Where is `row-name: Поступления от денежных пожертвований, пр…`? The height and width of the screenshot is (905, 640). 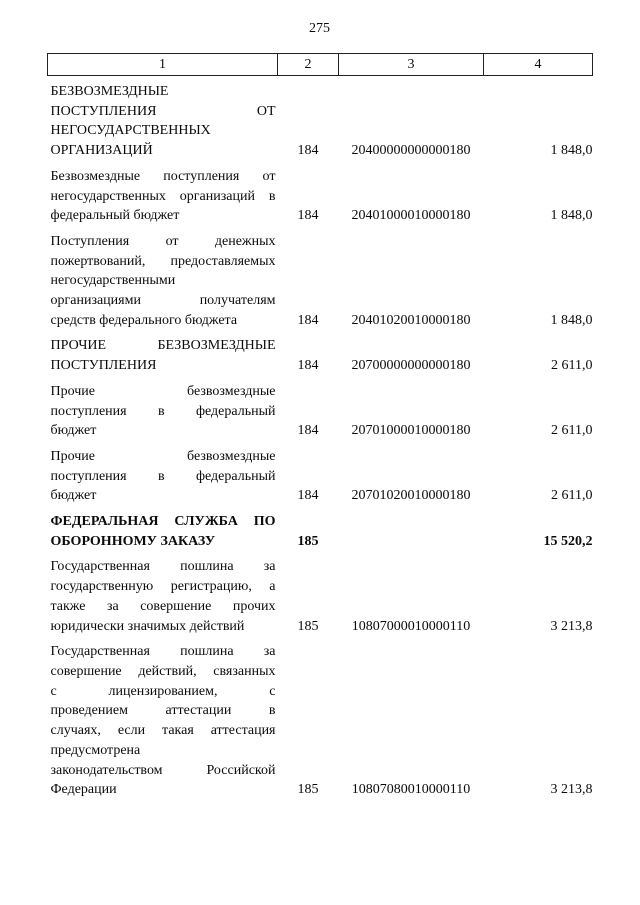 row-name: Поступления от денежных пожертвований, пр… is located at coordinates (163, 280).